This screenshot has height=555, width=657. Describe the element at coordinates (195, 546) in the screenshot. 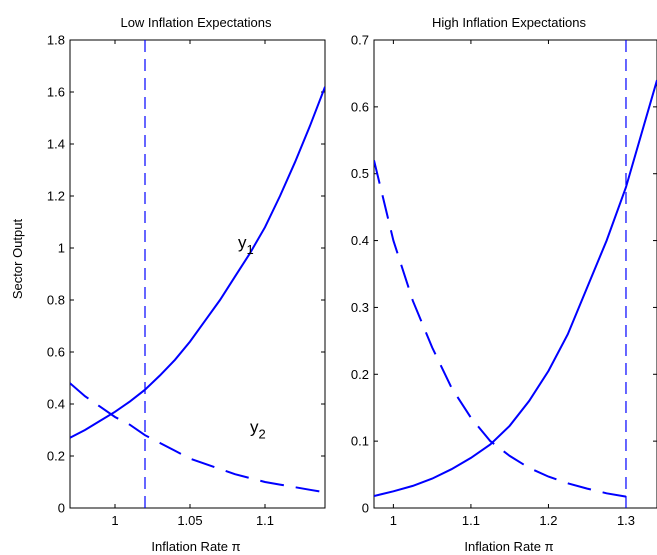

I see `left-xlabel: Inflation Rate π` at that location.